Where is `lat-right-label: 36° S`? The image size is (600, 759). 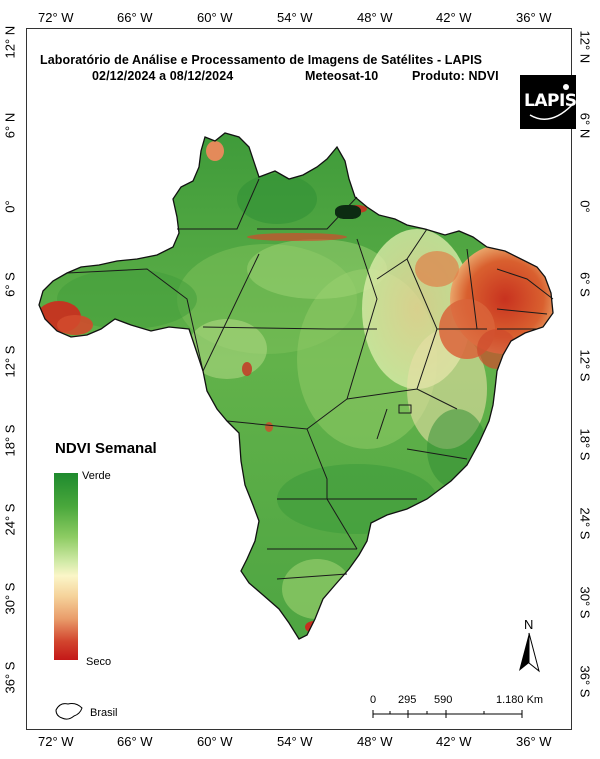
lat-right-label: 36° S is located at coordinates (585, 681).